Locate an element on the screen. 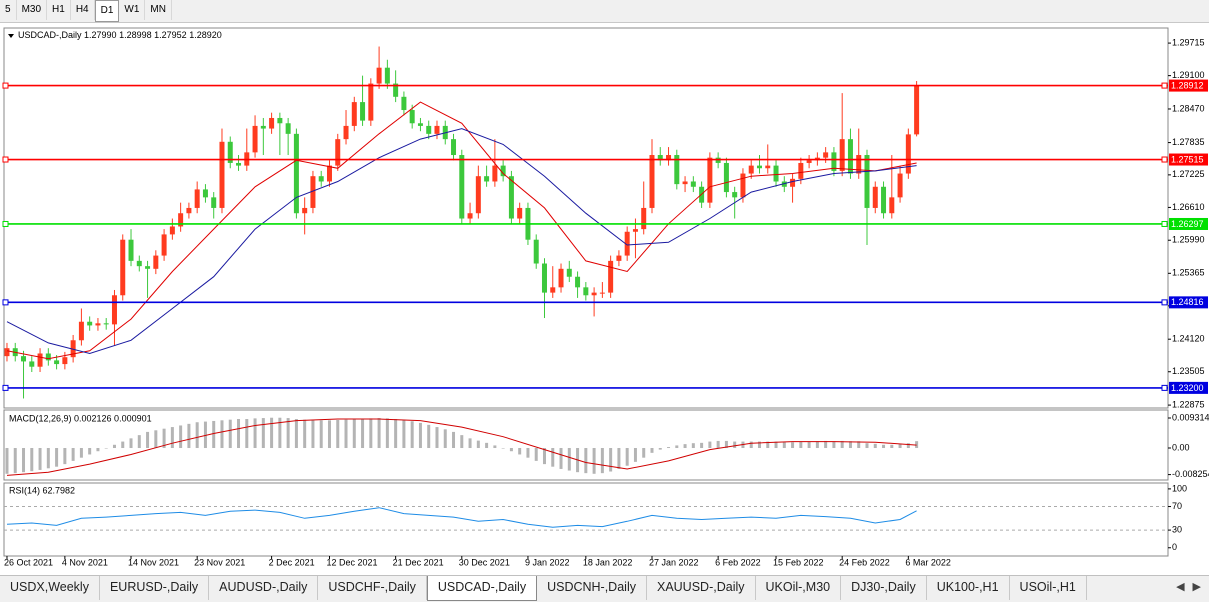 This screenshot has height=602, width=1209. chart-tab: USOil-,H1 is located at coordinates (1048, 588).